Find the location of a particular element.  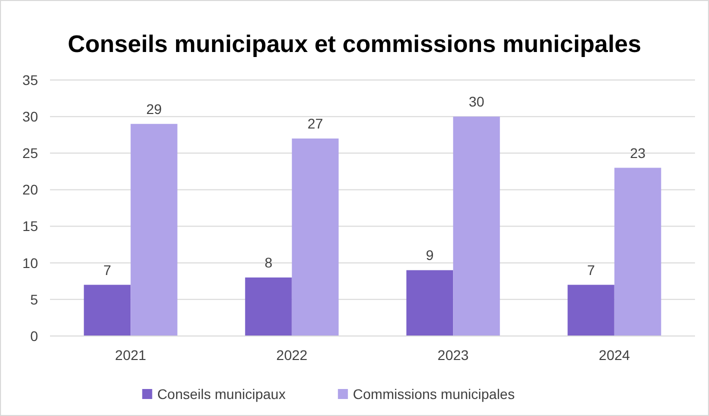

y-tick-label: 10 is located at coordinates (30, 262).